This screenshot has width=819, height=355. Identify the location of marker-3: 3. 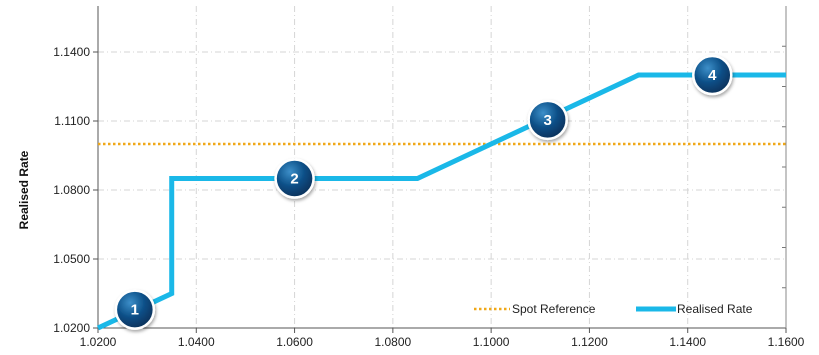
(547, 120).